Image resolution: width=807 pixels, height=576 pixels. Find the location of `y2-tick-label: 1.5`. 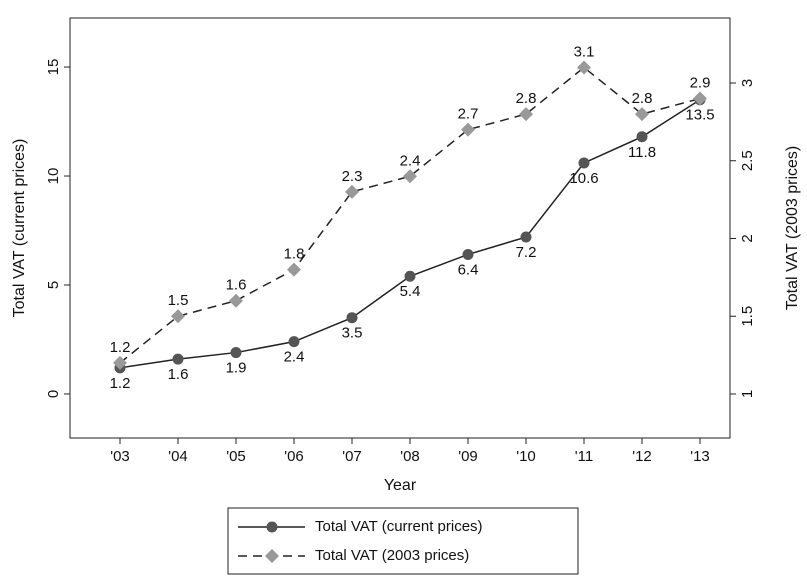

y2-tick-label: 1.5 is located at coordinates (747, 316).